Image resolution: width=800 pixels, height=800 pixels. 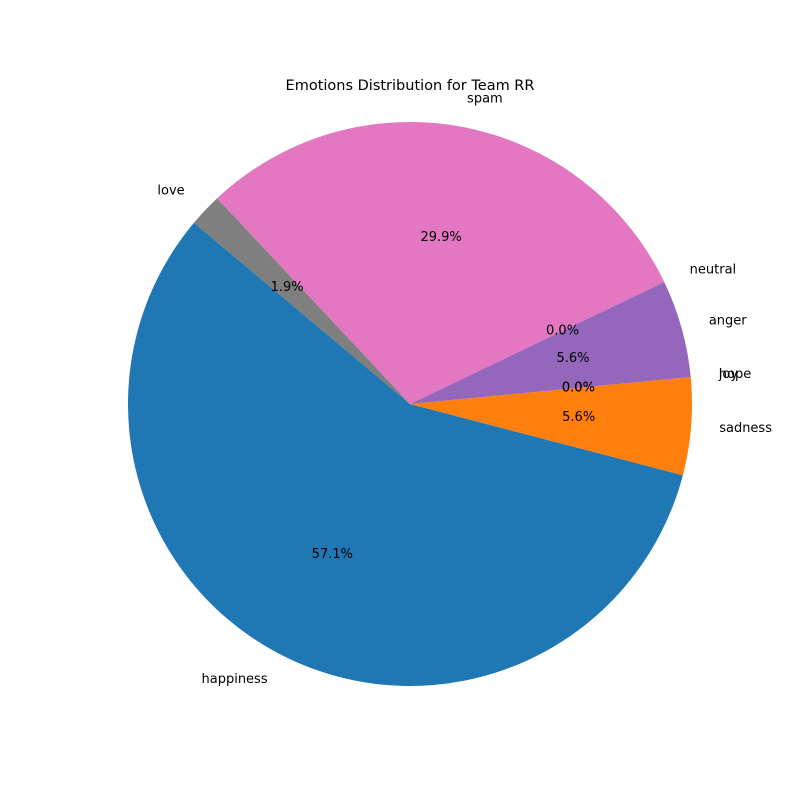 What do you see at coordinates (440, 237) in the screenshot?
I see `pct-label-spam: 29.9%` at bounding box center [440, 237].